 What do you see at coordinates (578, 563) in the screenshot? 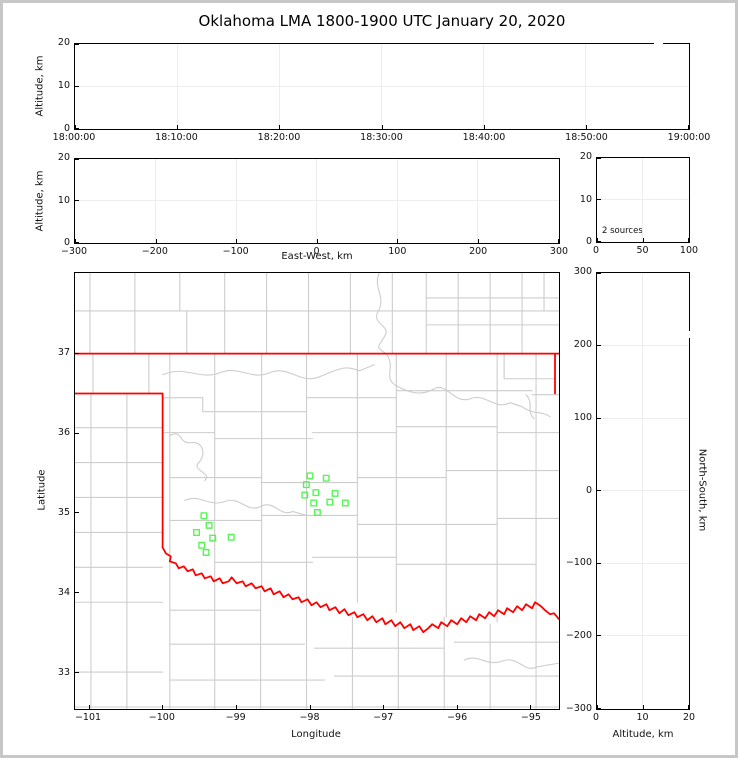
I see `y-tick-label: −100` at bounding box center [578, 563].